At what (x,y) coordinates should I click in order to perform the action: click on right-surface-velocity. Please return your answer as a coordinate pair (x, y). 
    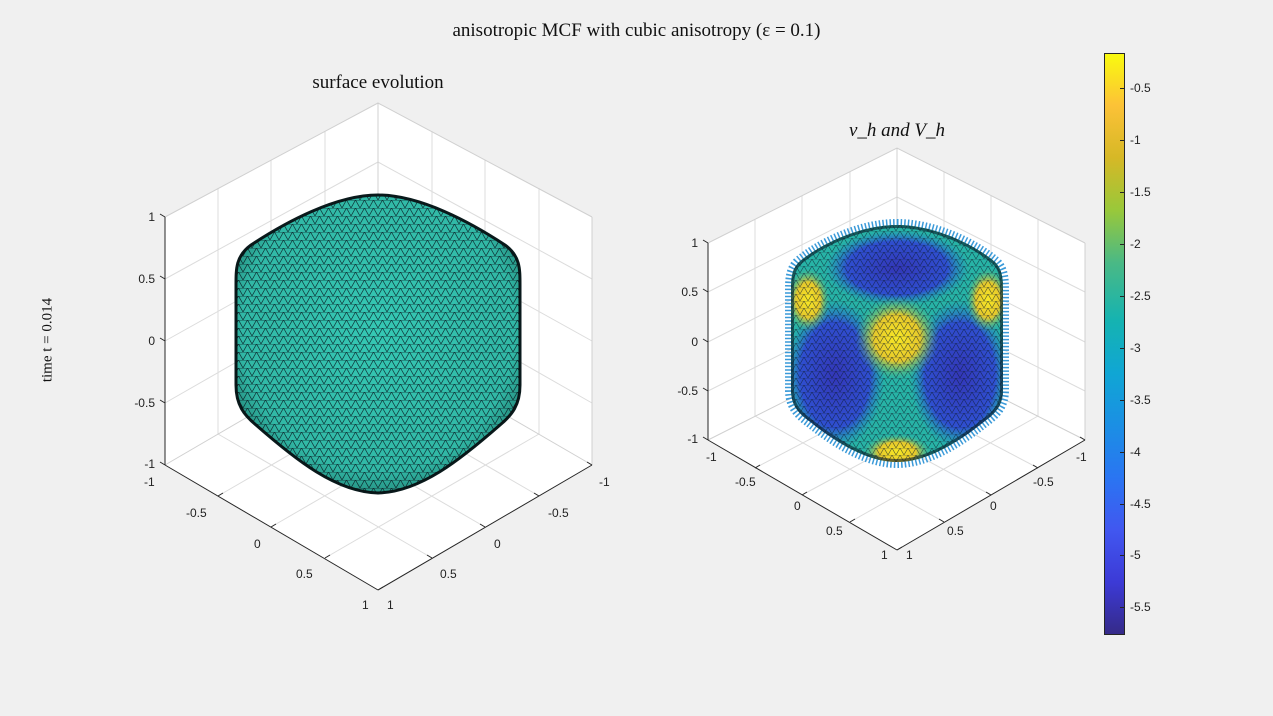
    Looking at the image, I should click on (897, 343).